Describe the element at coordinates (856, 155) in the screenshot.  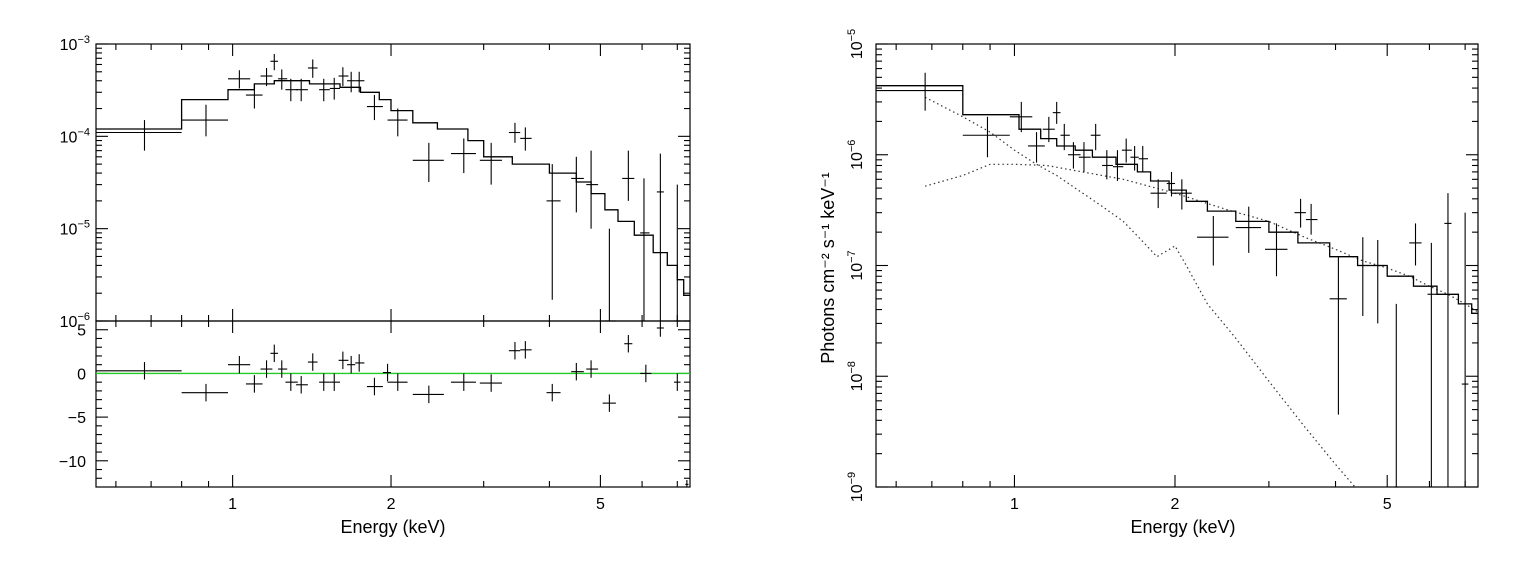
I see `right-ytick-label: 10−6` at that location.